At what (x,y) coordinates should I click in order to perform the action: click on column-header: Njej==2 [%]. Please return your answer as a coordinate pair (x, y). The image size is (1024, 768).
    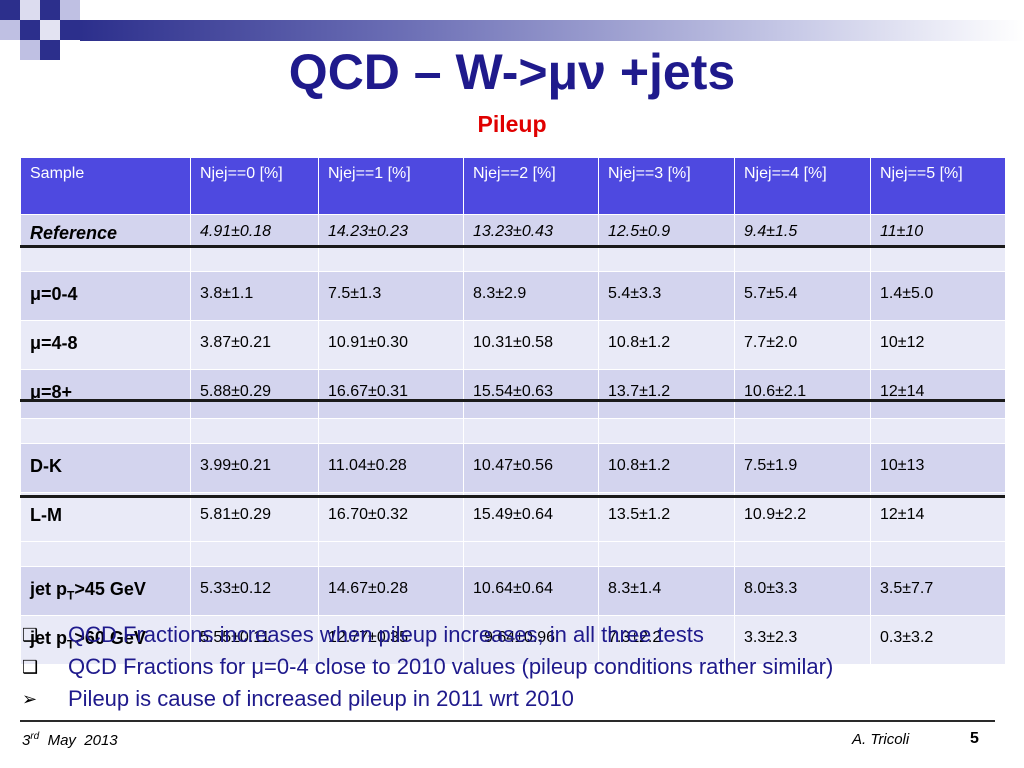
    Looking at the image, I should click on (531, 186).